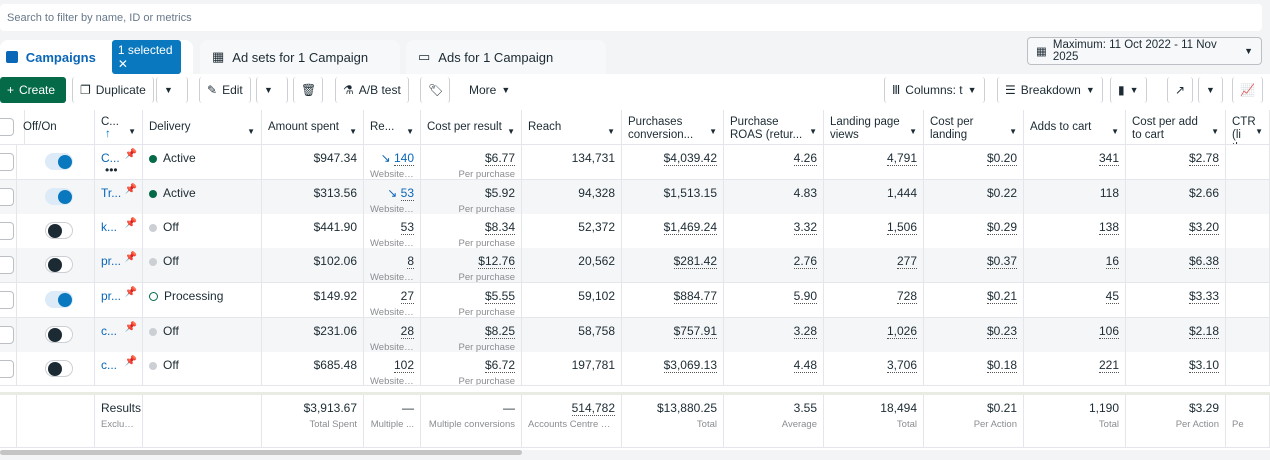 The width and height of the screenshot is (1270, 460). Describe the element at coordinates (202, 127) in the screenshot. I see `column-header: Delivery ▼` at that location.